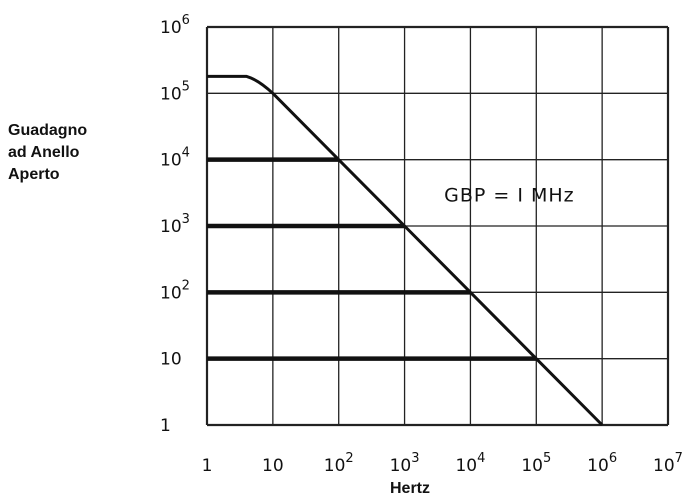  What do you see at coordinates (207, 466) in the screenshot?
I see `x-tick-label: 1` at bounding box center [207, 466].